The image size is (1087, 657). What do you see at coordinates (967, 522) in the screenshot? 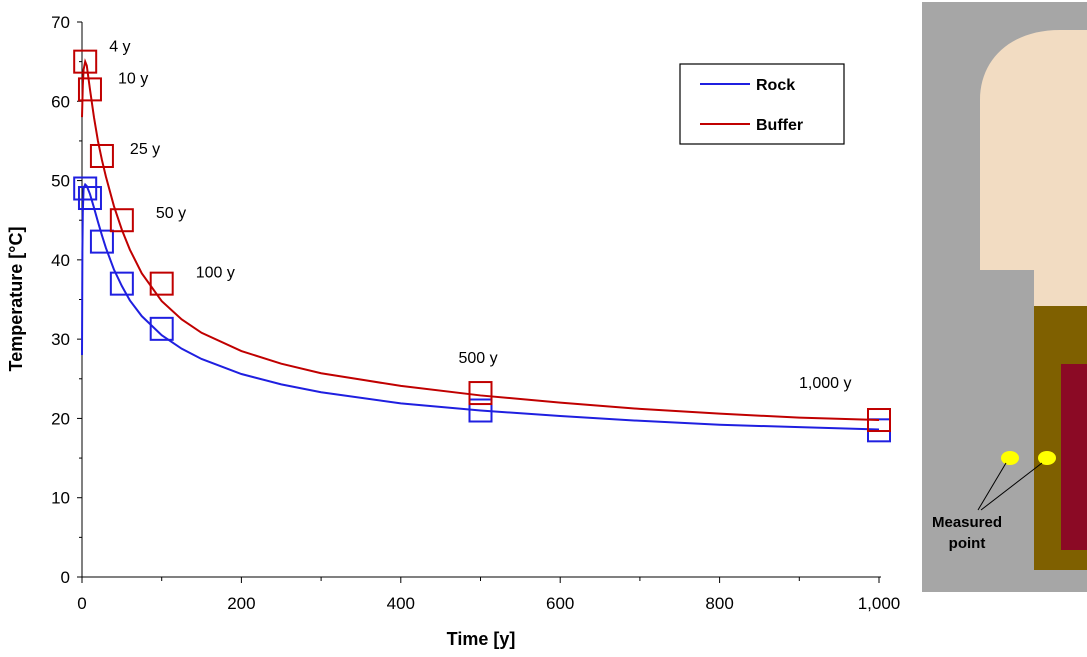
I see `measured-point-label-line1: Measured` at bounding box center [967, 522].